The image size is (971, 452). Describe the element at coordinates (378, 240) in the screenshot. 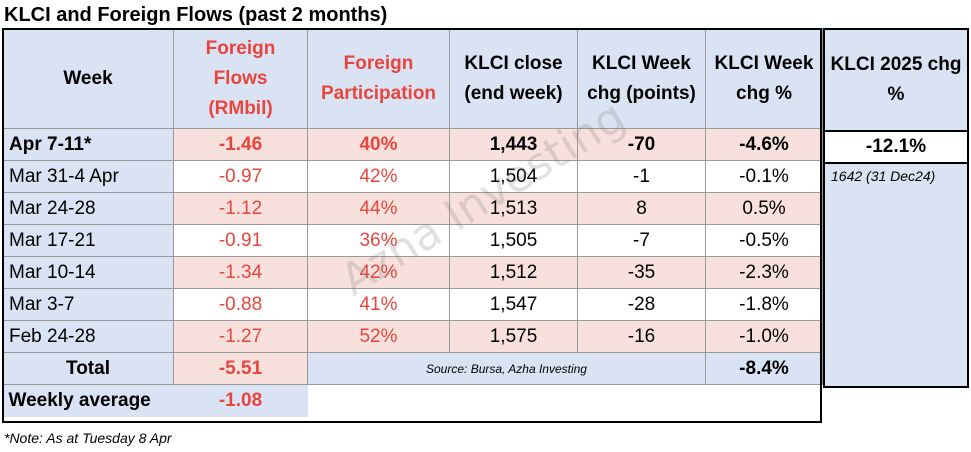

I see `participation-cell: 36%` at that location.